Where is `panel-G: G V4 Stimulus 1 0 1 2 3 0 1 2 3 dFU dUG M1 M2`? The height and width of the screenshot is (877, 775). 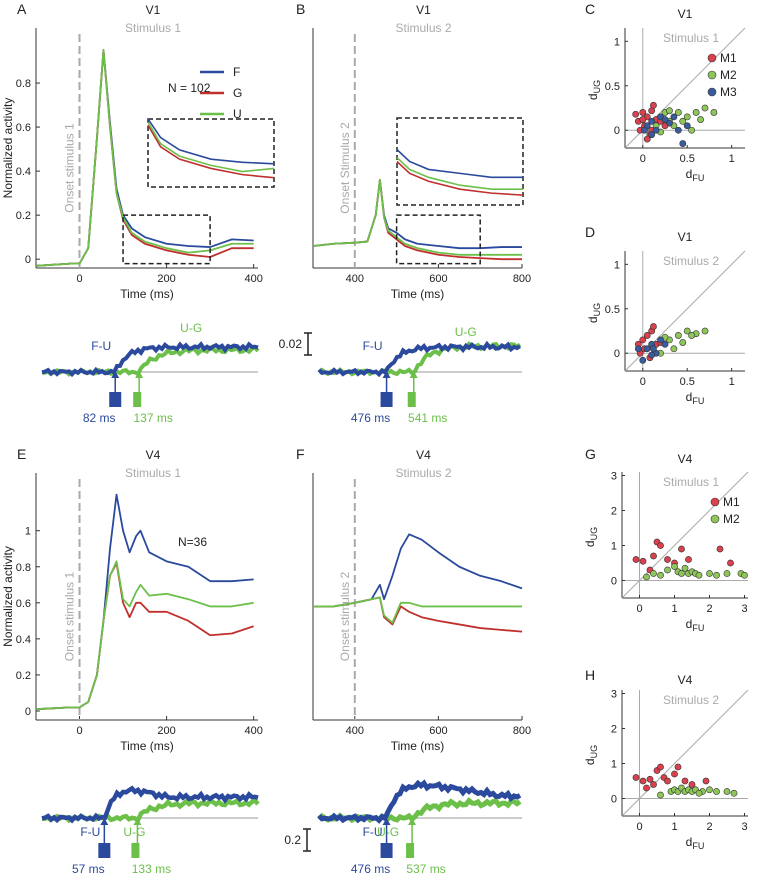
panel-G: G V4 Stimulus 1 0 1 2 3 0 1 2 3 dFU dUG M1 M2 is located at coordinates (666, 539).